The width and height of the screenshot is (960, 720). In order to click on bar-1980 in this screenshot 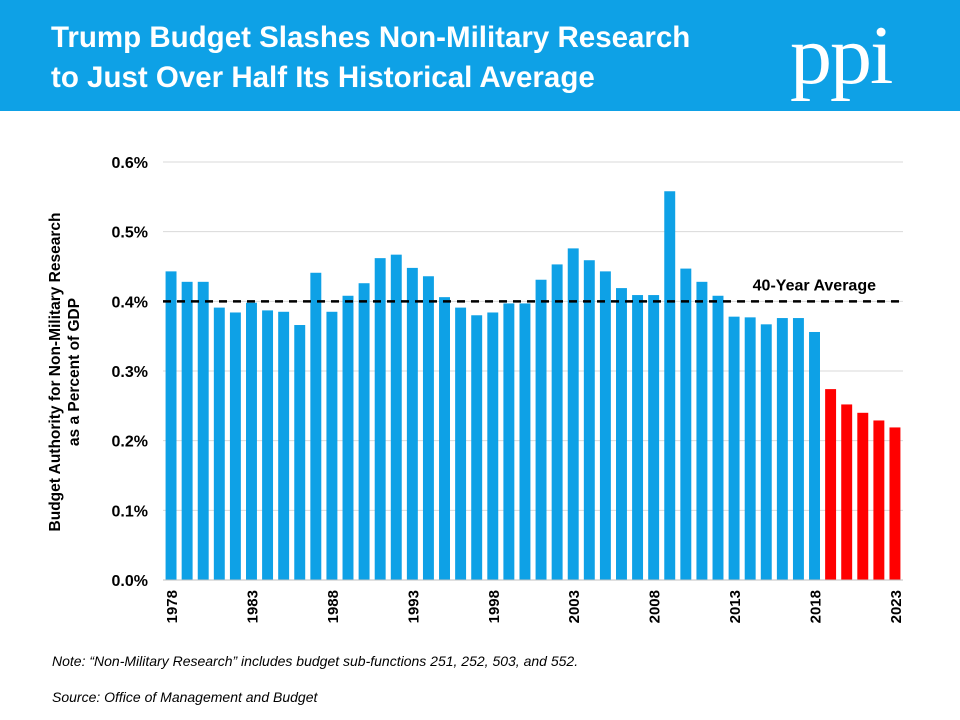, I will do `click(203, 430)`.